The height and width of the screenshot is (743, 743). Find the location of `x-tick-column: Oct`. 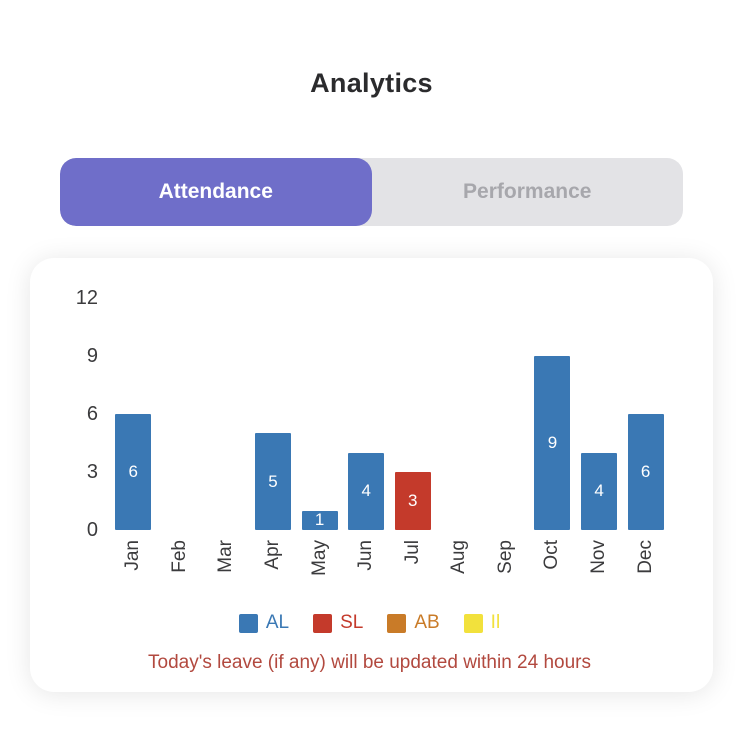

x-tick-column: Oct is located at coordinates (552, 569).